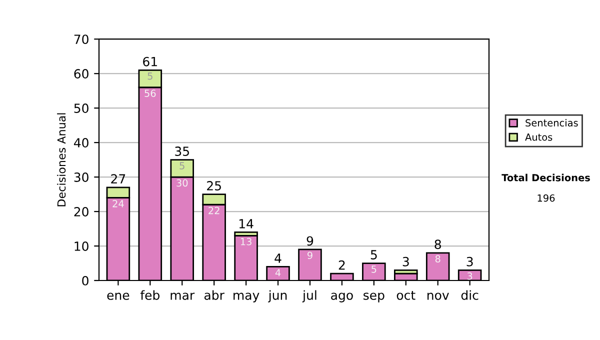  Describe the element at coordinates (437, 259) in the screenshot. I see `data-label: 8` at that location.